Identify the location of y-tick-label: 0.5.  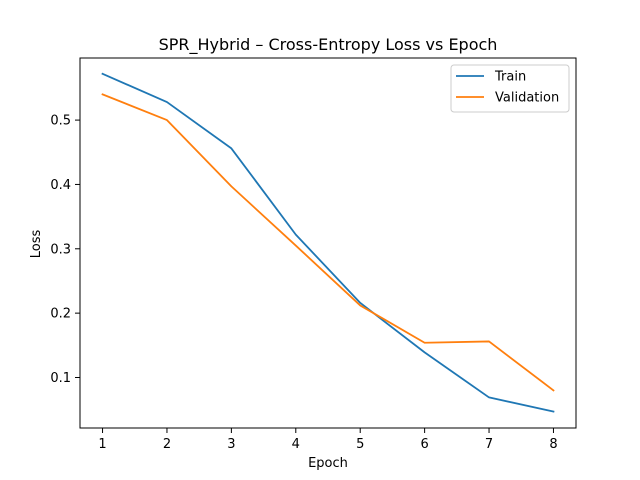
(60, 121).